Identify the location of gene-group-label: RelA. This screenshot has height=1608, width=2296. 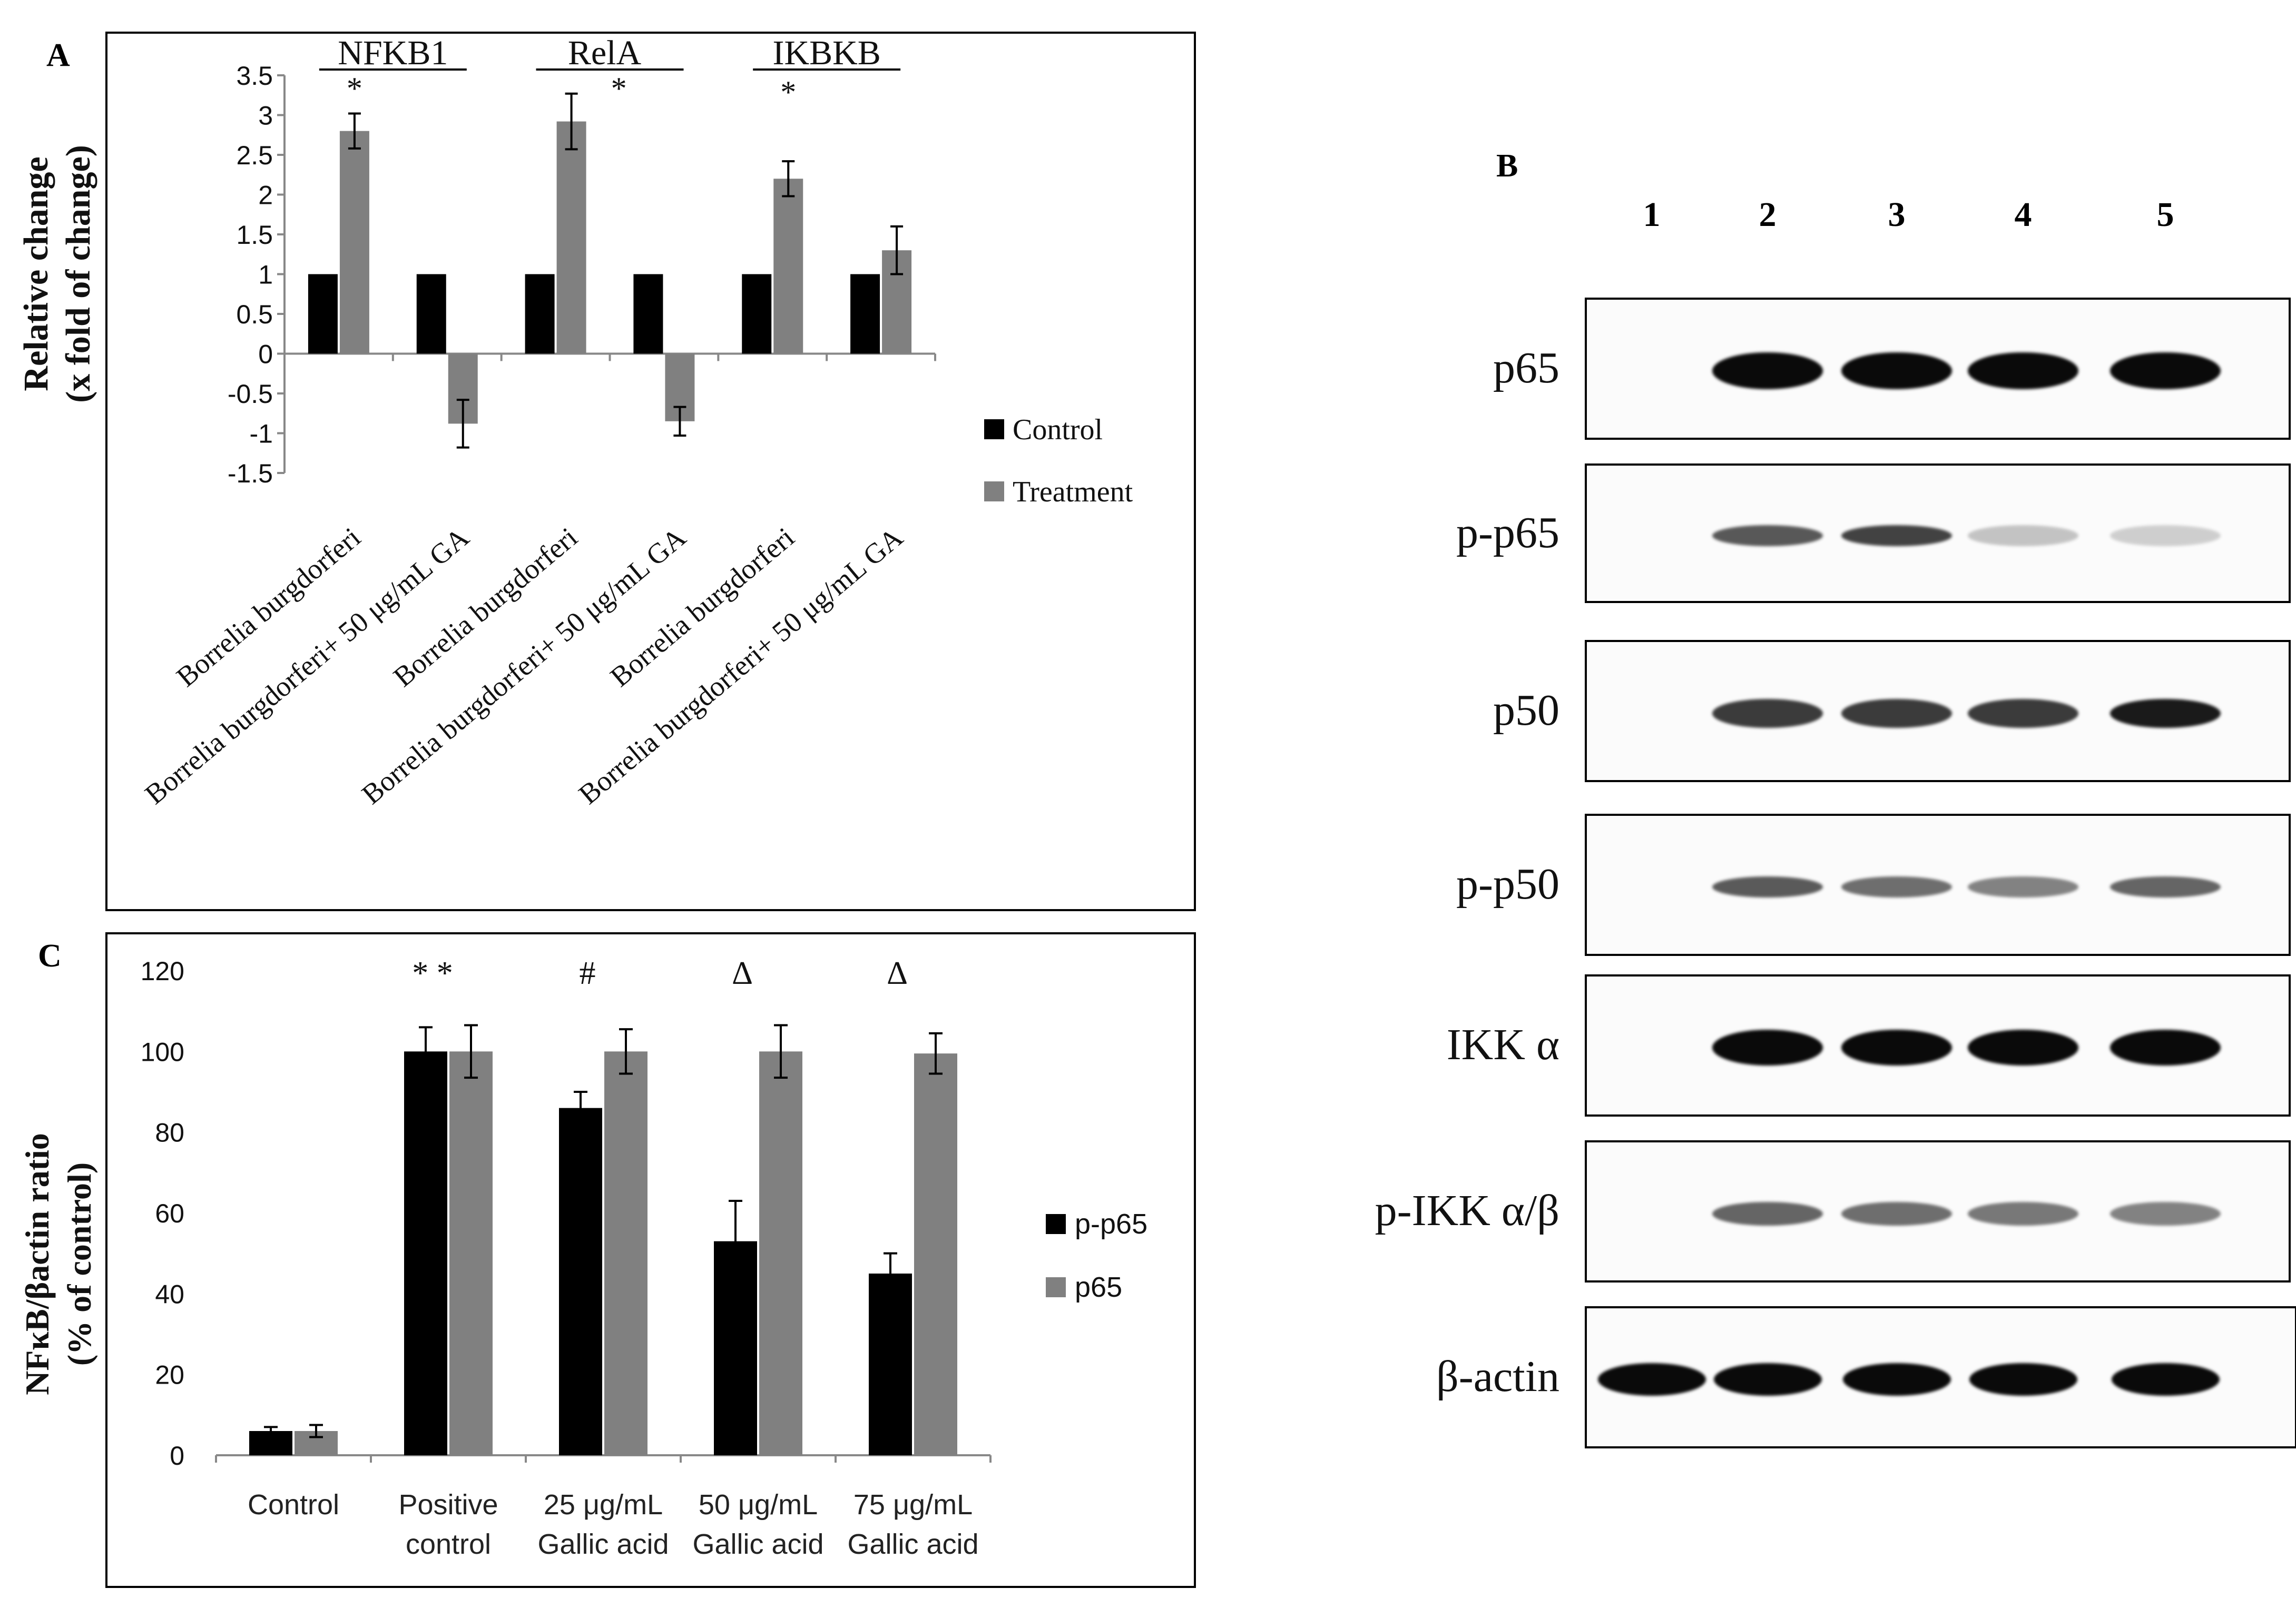
(605, 53).